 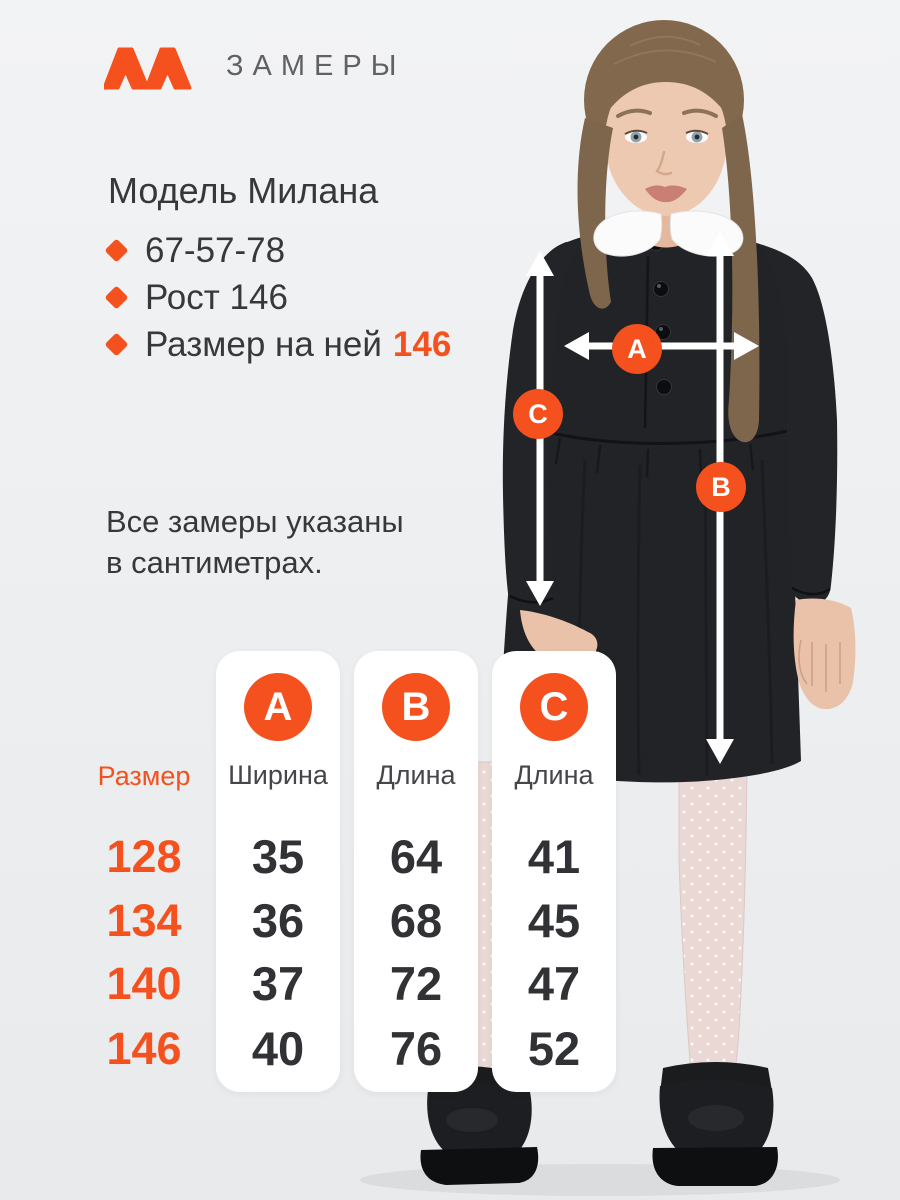 I want to click on bullet-text: Размер на ней 146, so click(x=298, y=345).